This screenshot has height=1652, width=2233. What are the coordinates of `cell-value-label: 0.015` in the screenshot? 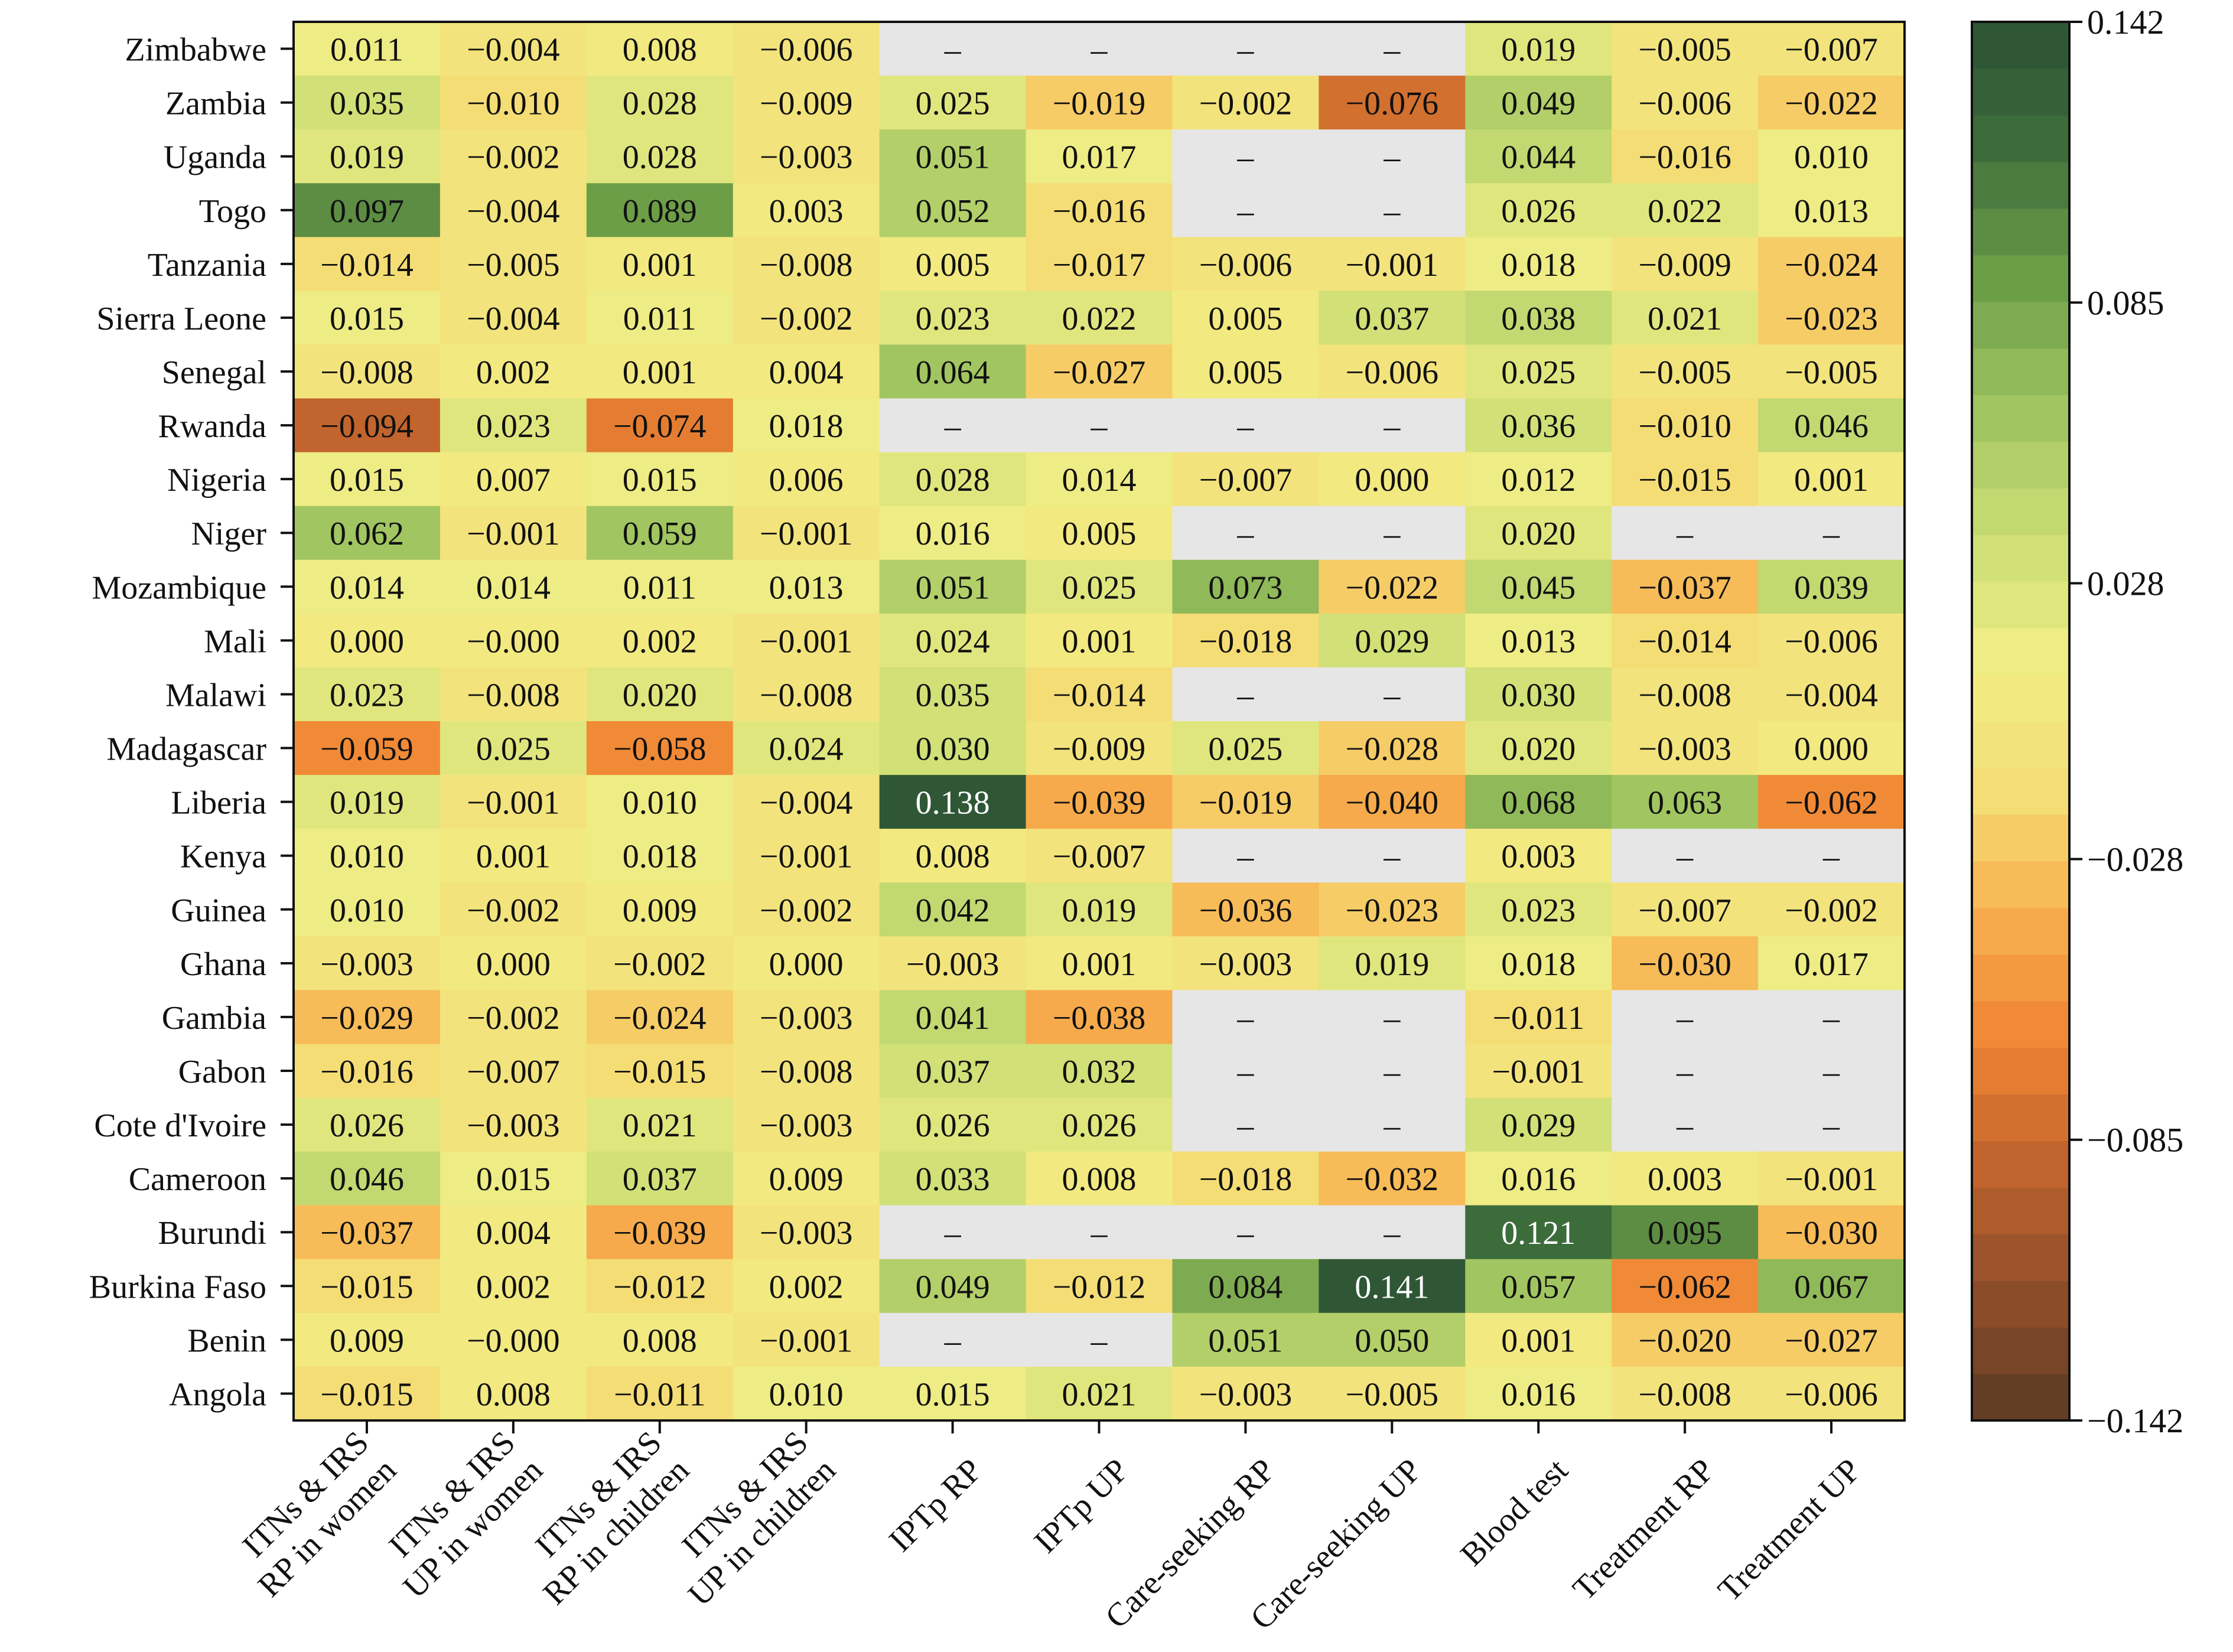 It's located at (513, 1179).